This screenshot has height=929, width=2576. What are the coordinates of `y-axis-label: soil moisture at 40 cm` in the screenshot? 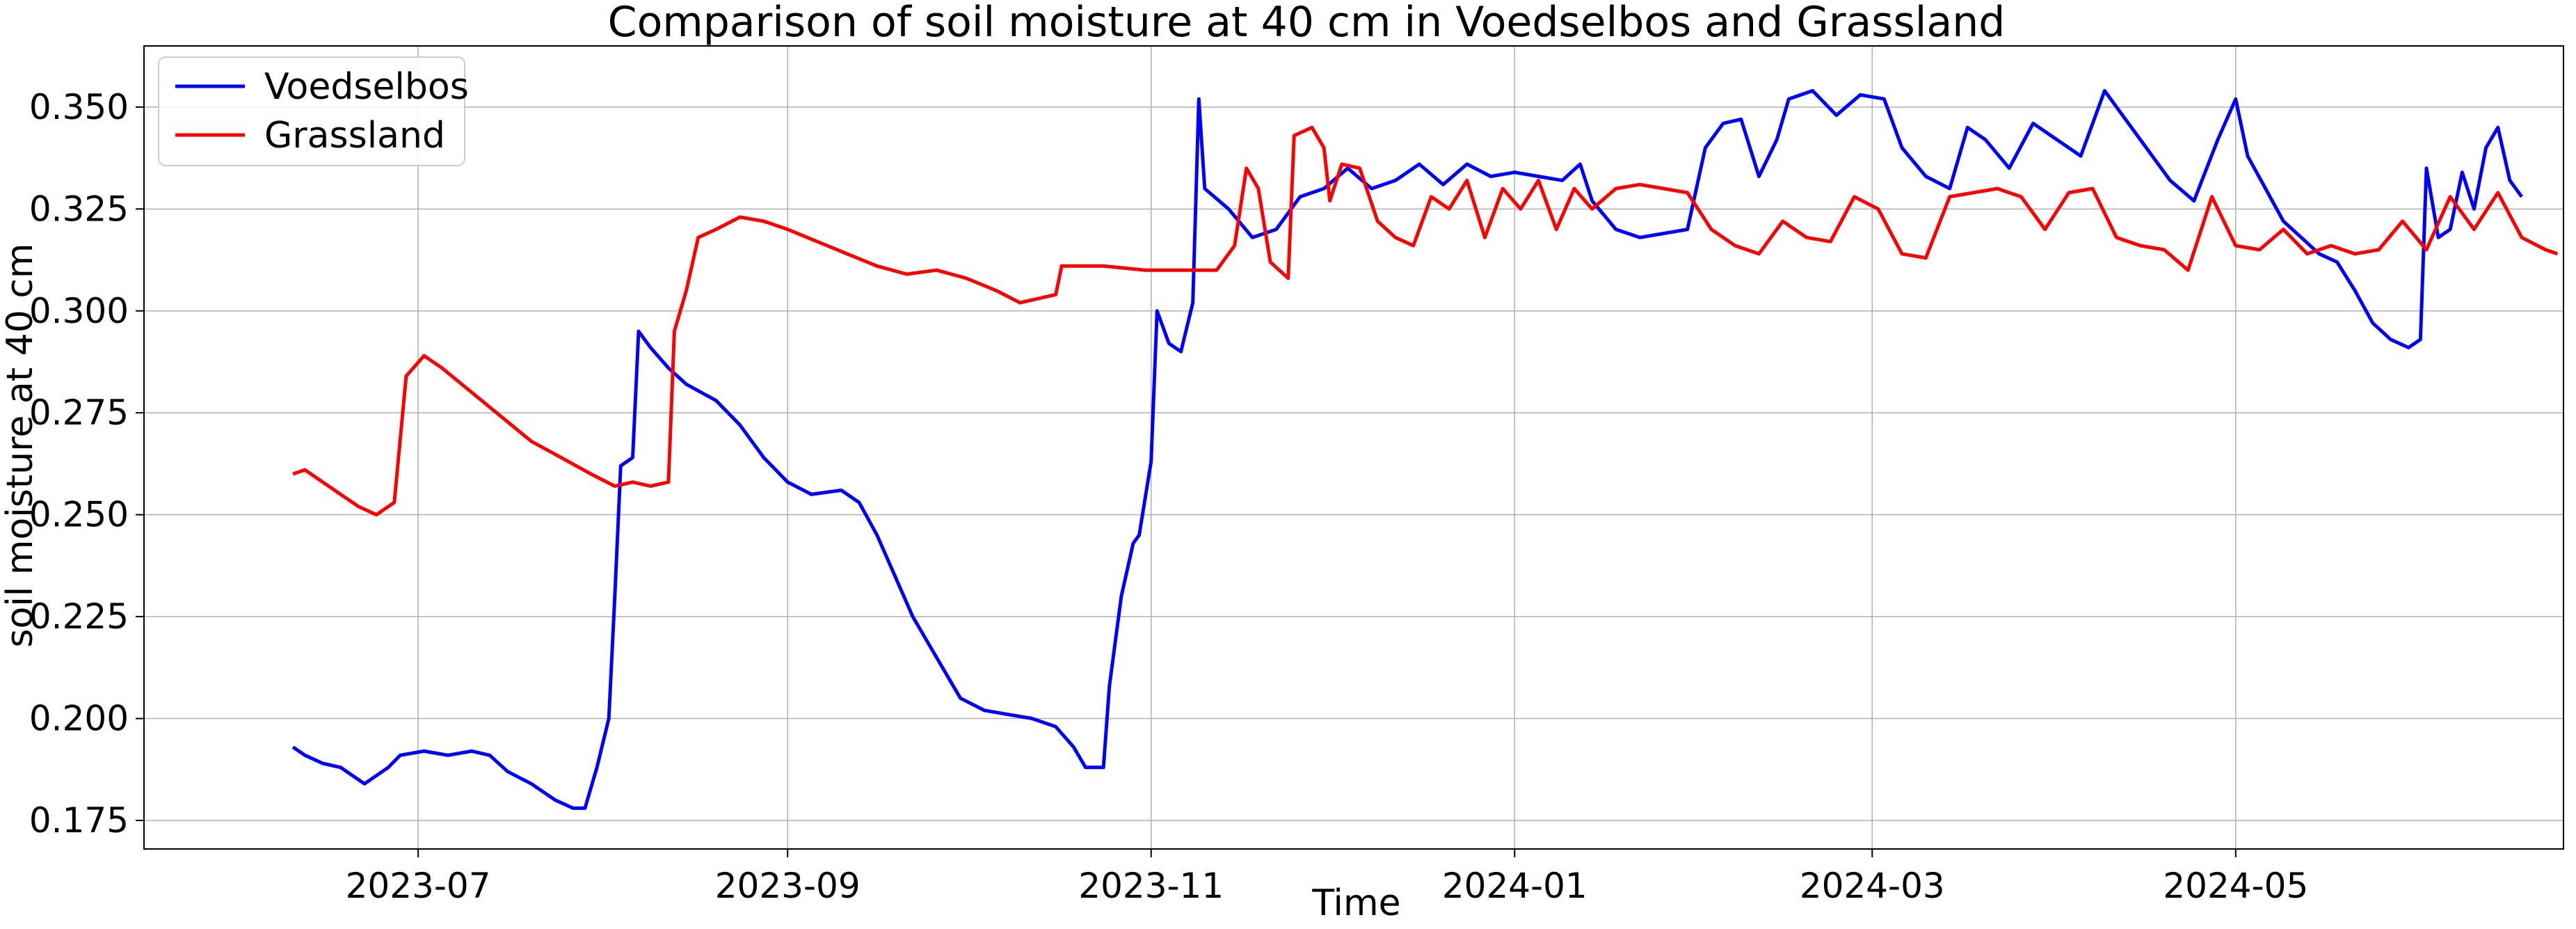 It's located at (20, 445).